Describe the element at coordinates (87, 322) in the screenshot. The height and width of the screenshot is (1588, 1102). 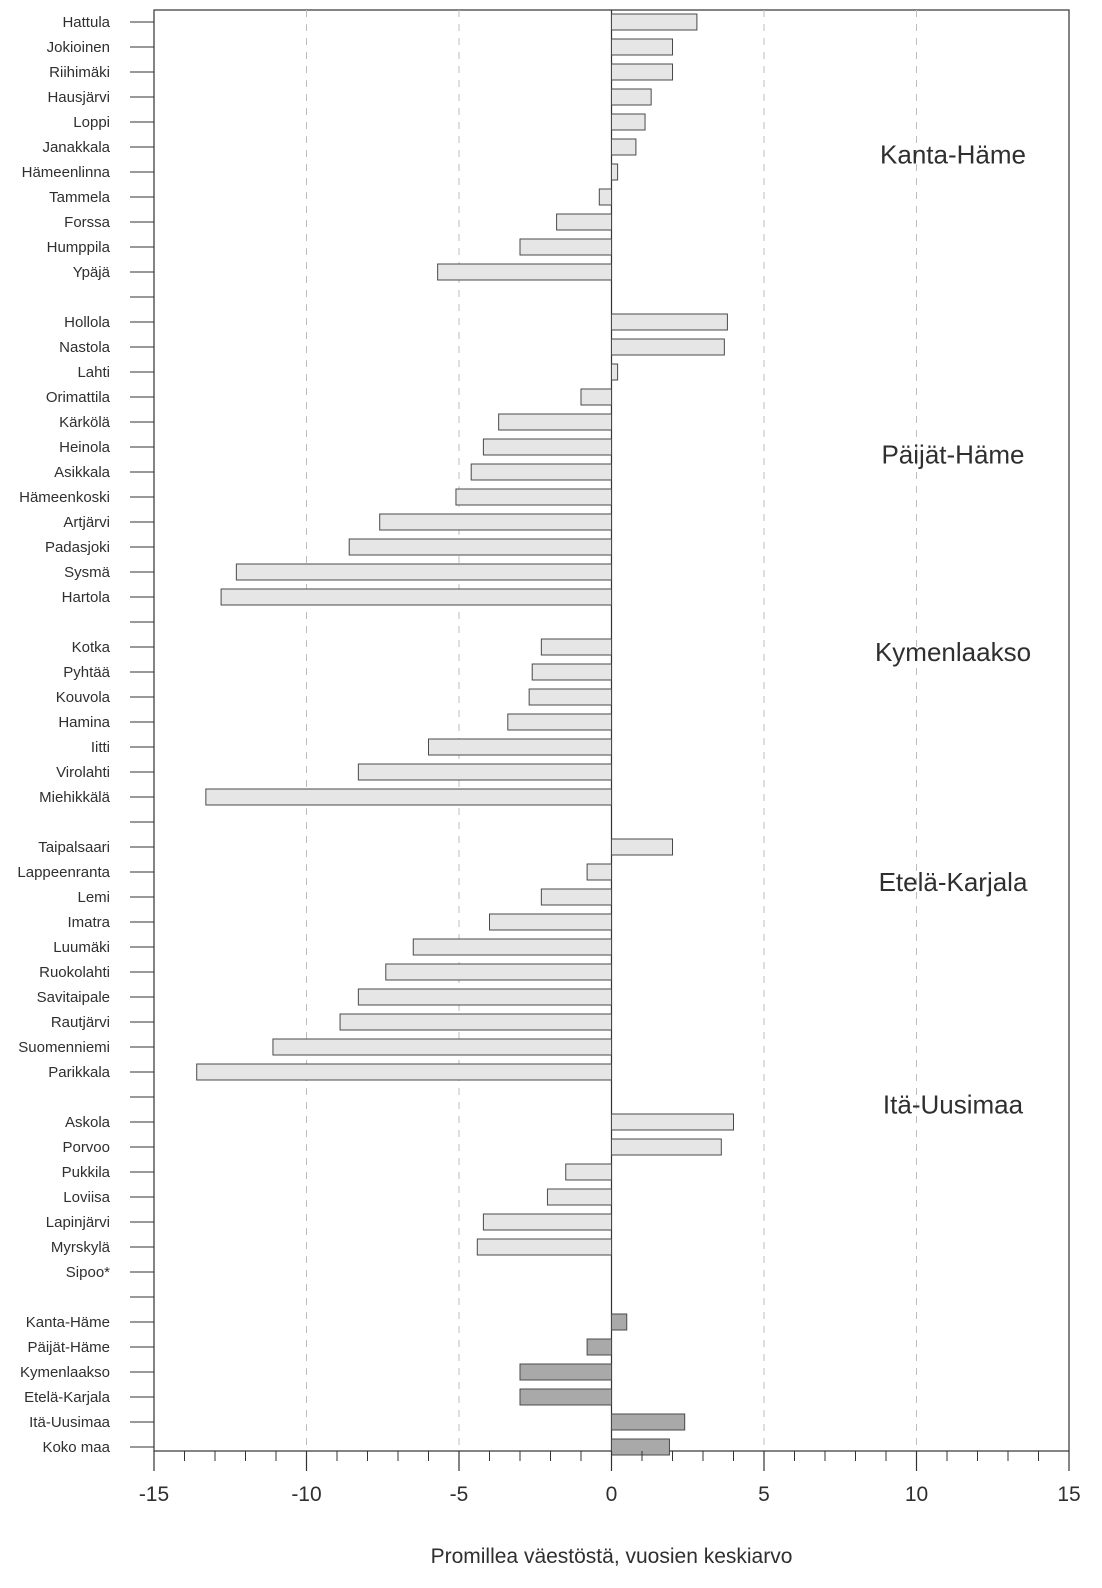
I see `category-label: Hollola` at that location.